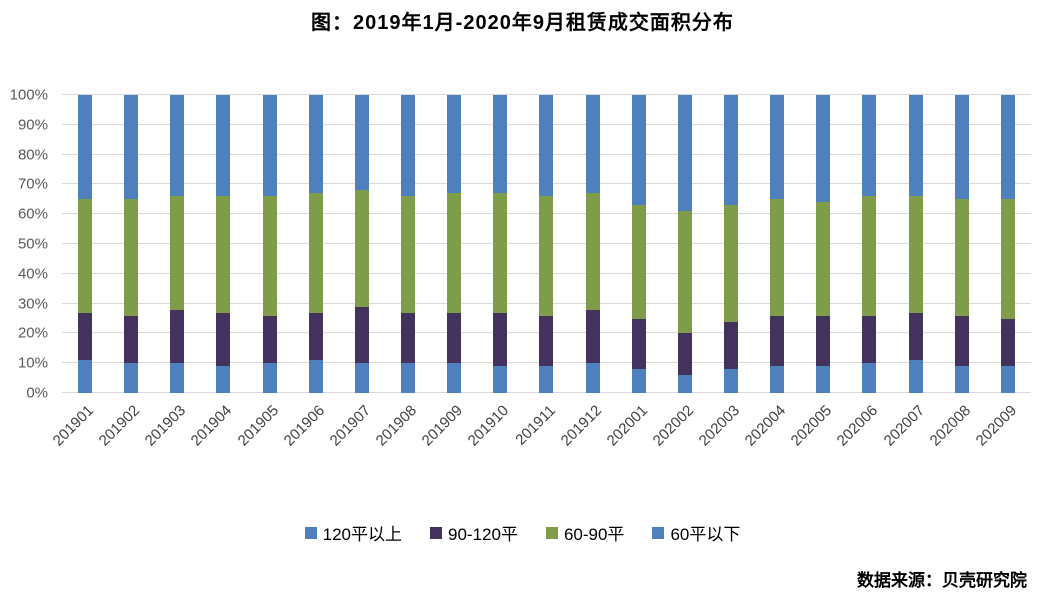 The image size is (1045, 608). Describe the element at coordinates (32, 125) in the screenshot. I see `y-axis-tick: 90%` at that location.